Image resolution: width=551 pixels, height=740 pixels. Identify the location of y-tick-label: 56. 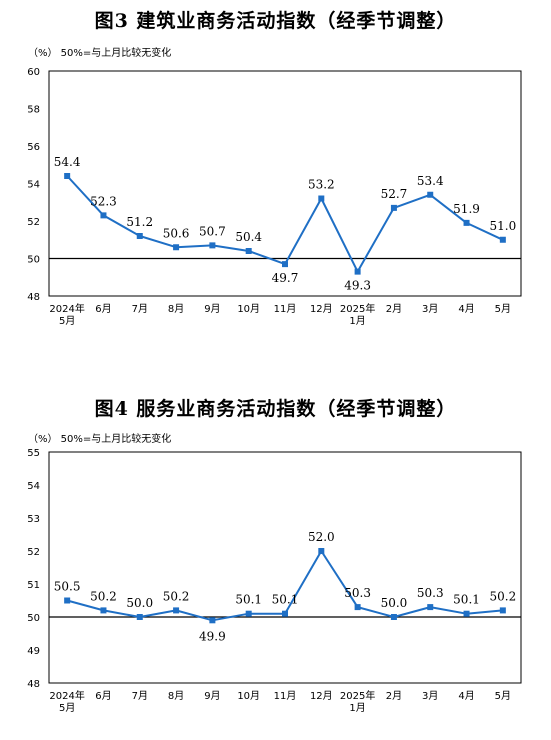
(33, 147).